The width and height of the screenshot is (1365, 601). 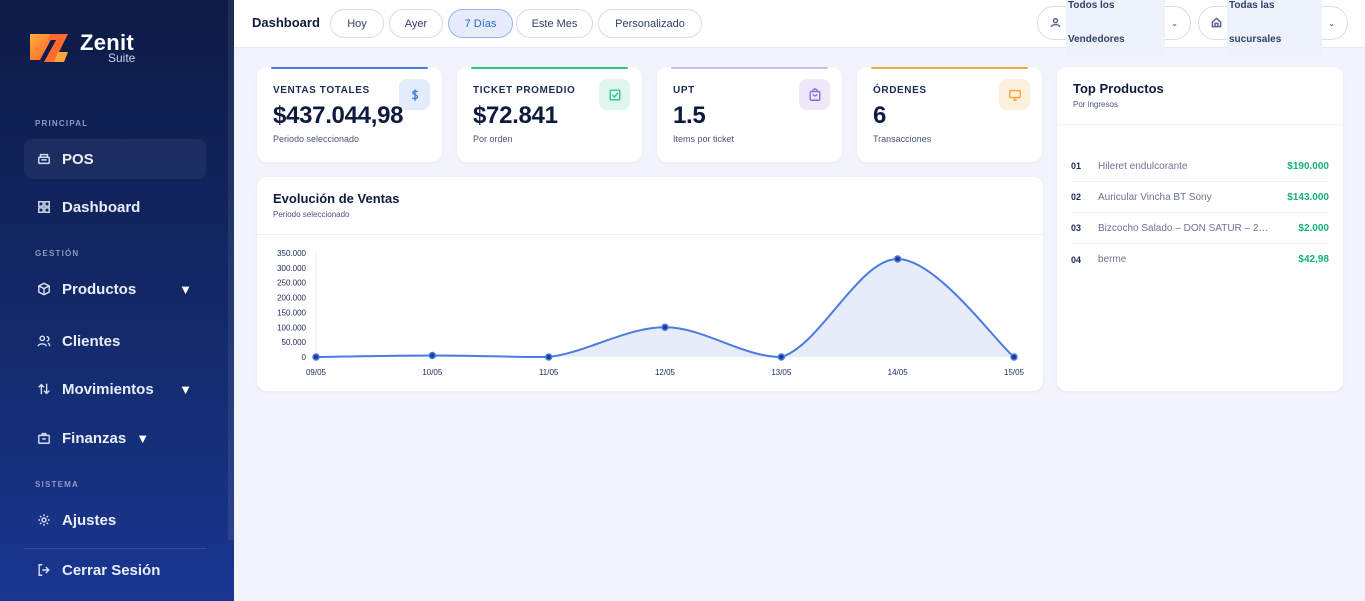 What do you see at coordinates (549, 114) in the screenshot?
I see `kpi-card-ticket-promedio: TICKET PROMEDIO $72.841 Por orden` at bounding box center [549, 114].